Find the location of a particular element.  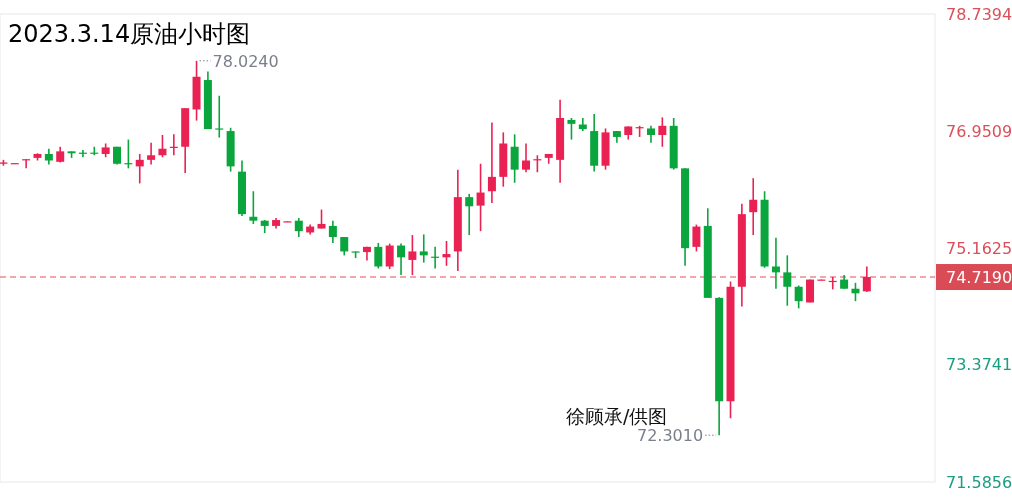

y-tick-label: 78.7394 is located at coordinates (979, 14).